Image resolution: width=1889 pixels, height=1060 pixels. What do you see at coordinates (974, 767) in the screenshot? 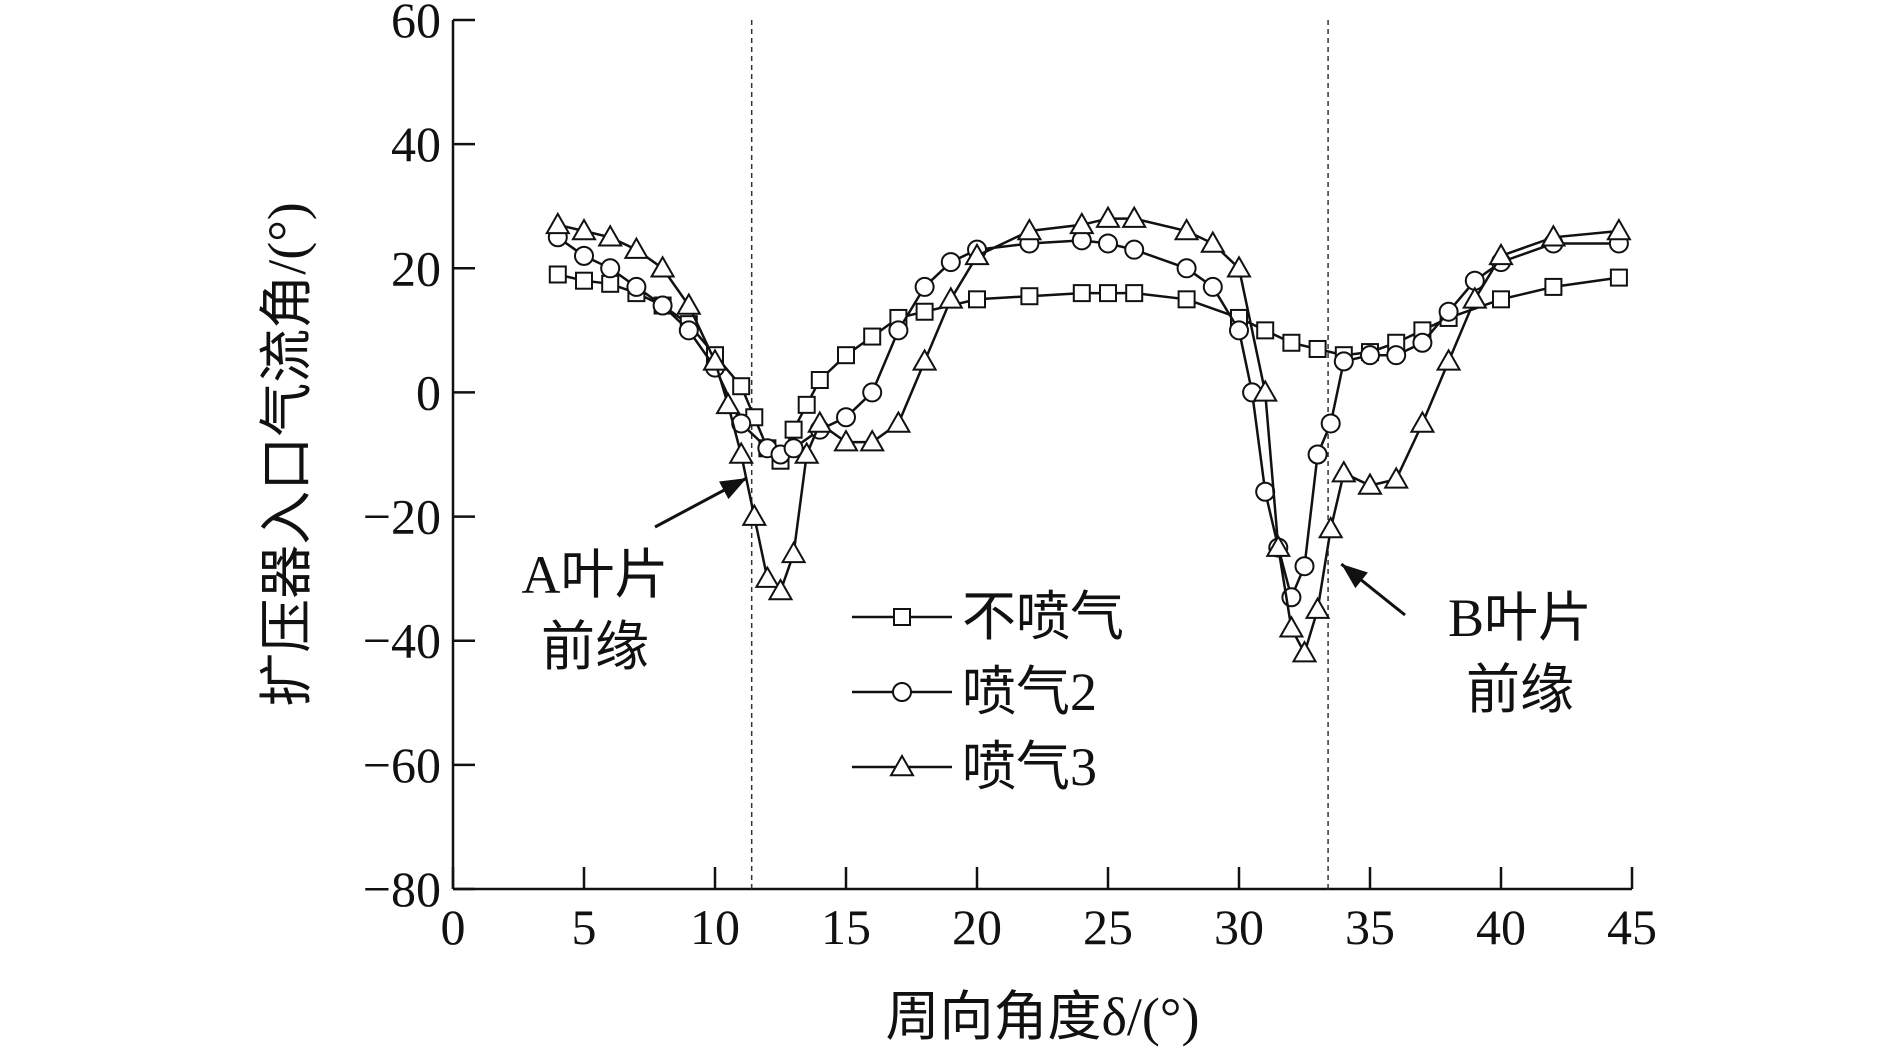
I see `legend-entry: 喷气3` at bounding box center [974, 767].